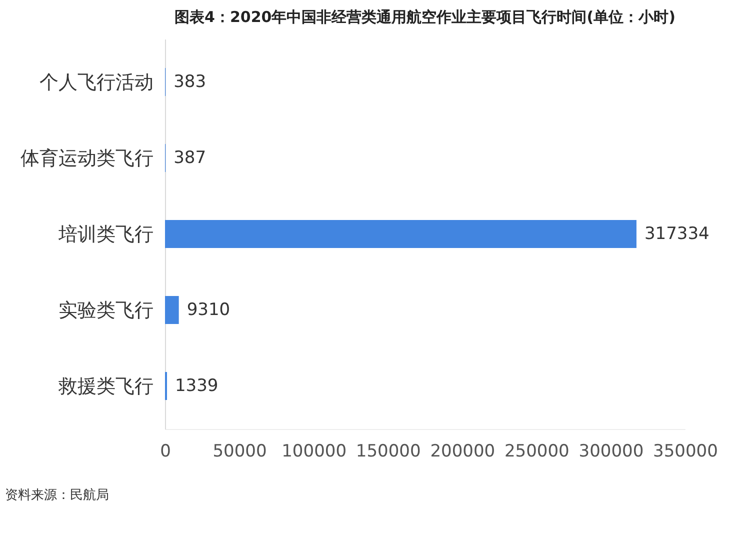  What do you see at coordinates (106, 311) in the screenshot?
I see `y-tick-label: 实验类飞行` at bounding box center [106, 311].